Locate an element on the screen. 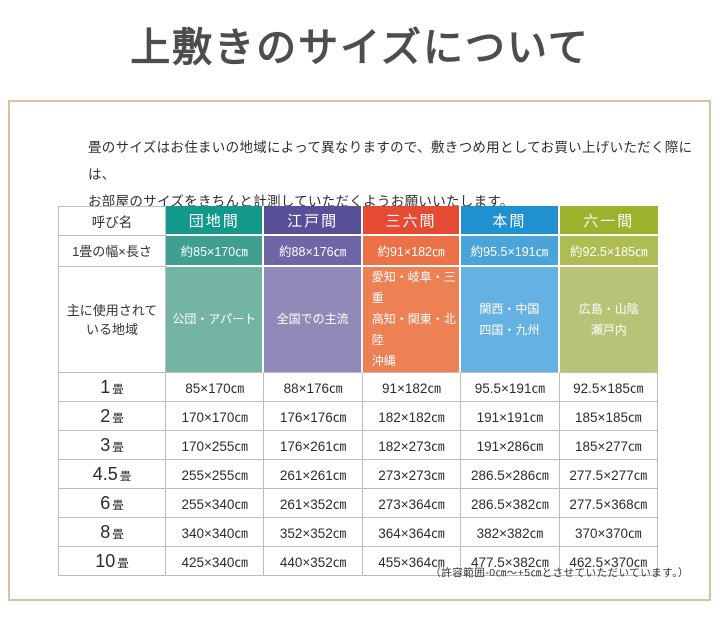 The width and height of the screenshot is (720, 621). size-cell: 477.5×382㎝ is located at coordinates (510, 561).